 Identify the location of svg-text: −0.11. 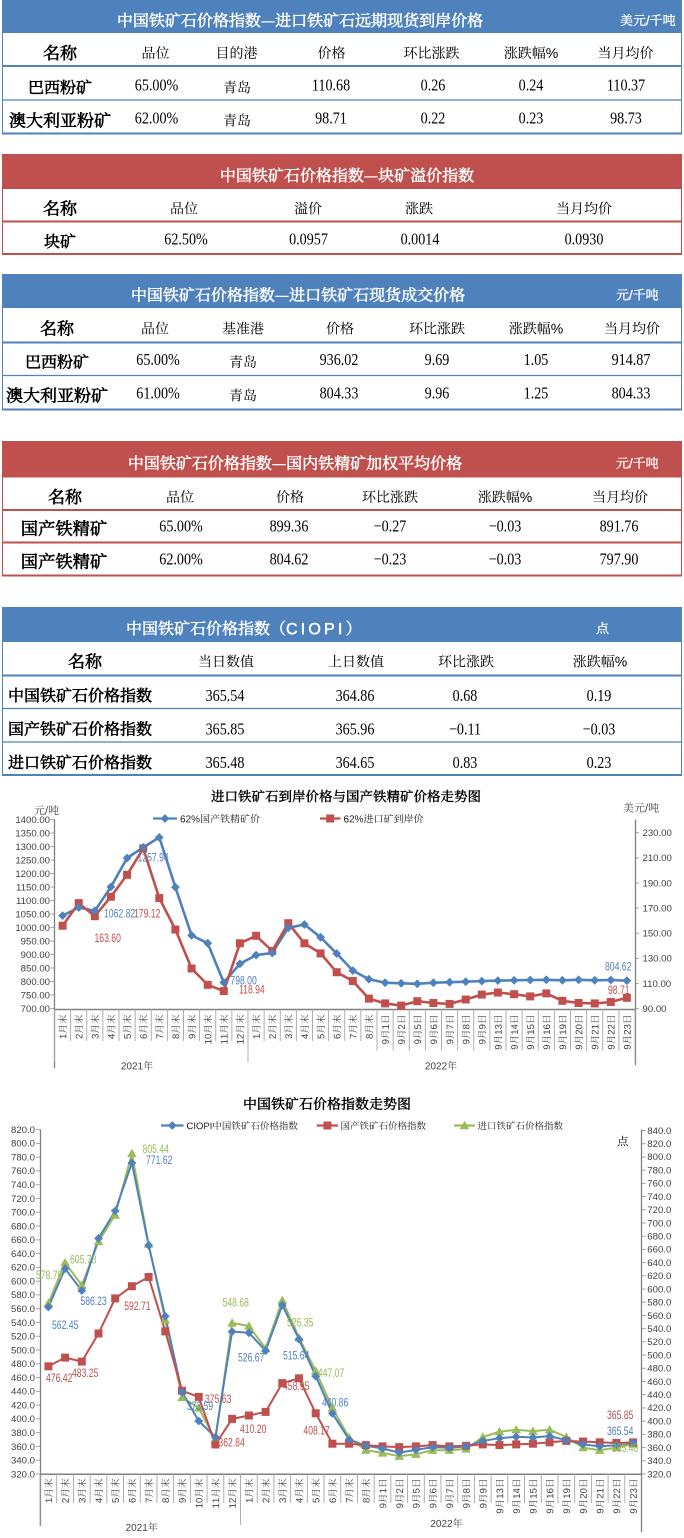
(465, 730).